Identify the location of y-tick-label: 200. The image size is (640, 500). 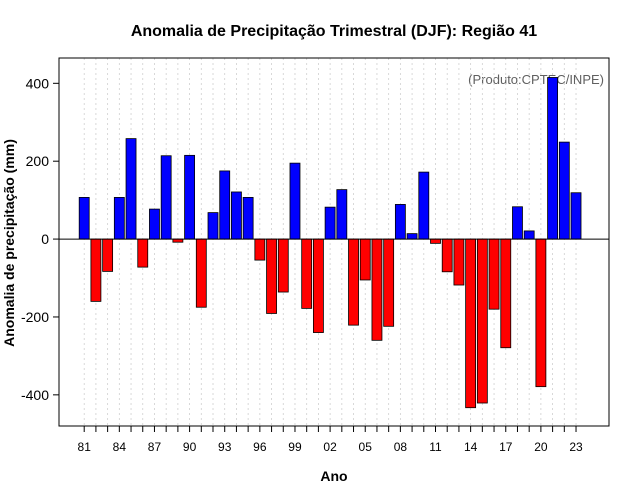
(38, 161).